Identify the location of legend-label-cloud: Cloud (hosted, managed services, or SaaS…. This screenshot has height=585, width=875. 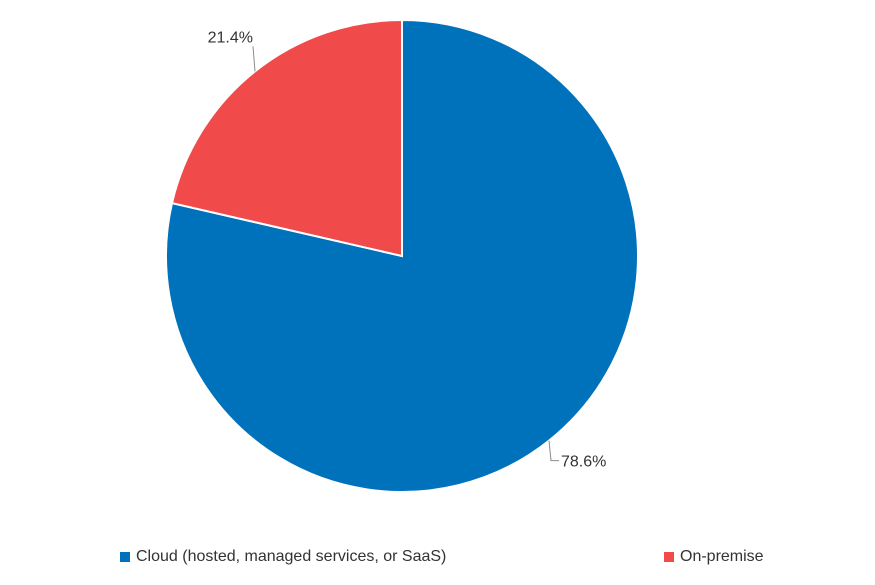
(291, 556).